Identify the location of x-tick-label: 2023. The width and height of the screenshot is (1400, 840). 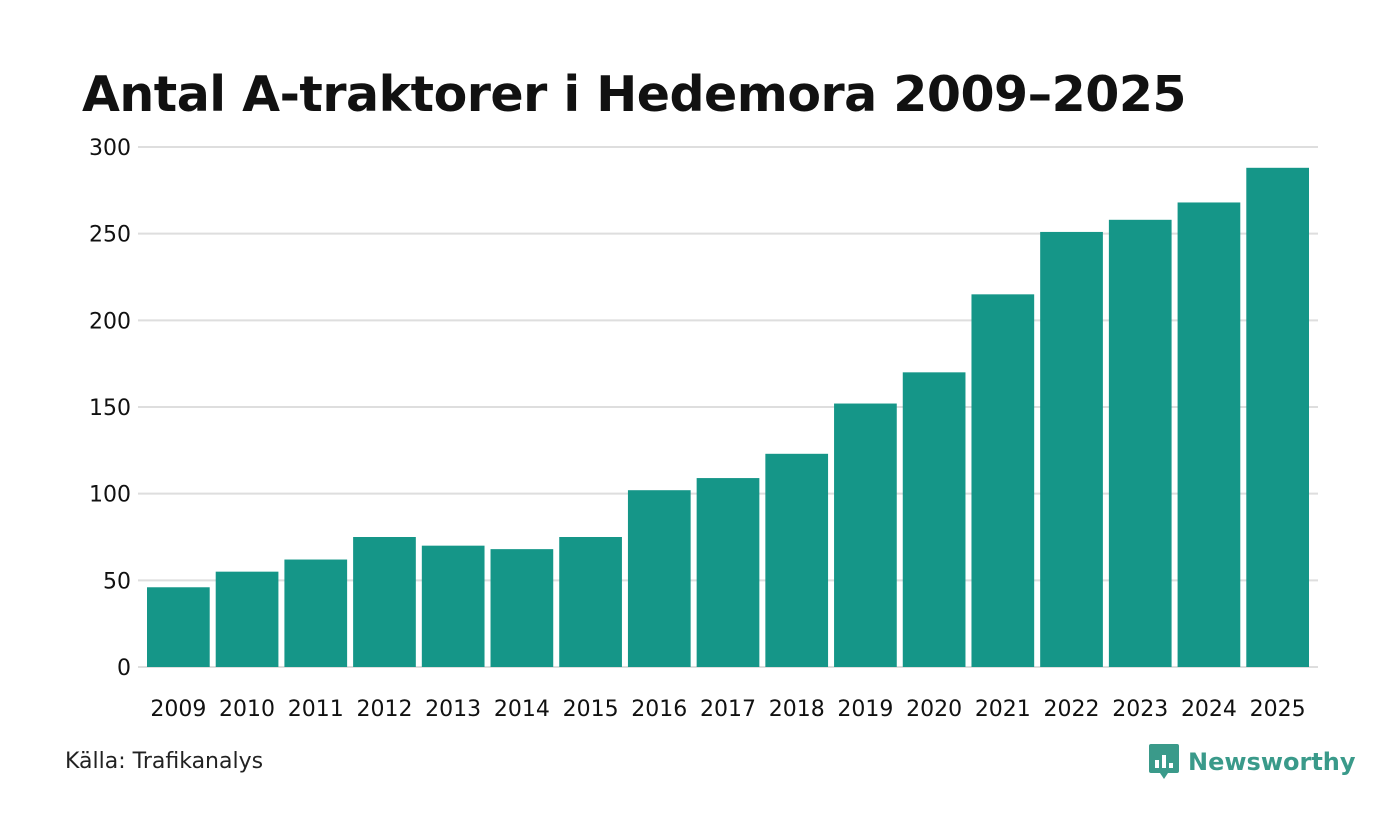
(1140, 709).